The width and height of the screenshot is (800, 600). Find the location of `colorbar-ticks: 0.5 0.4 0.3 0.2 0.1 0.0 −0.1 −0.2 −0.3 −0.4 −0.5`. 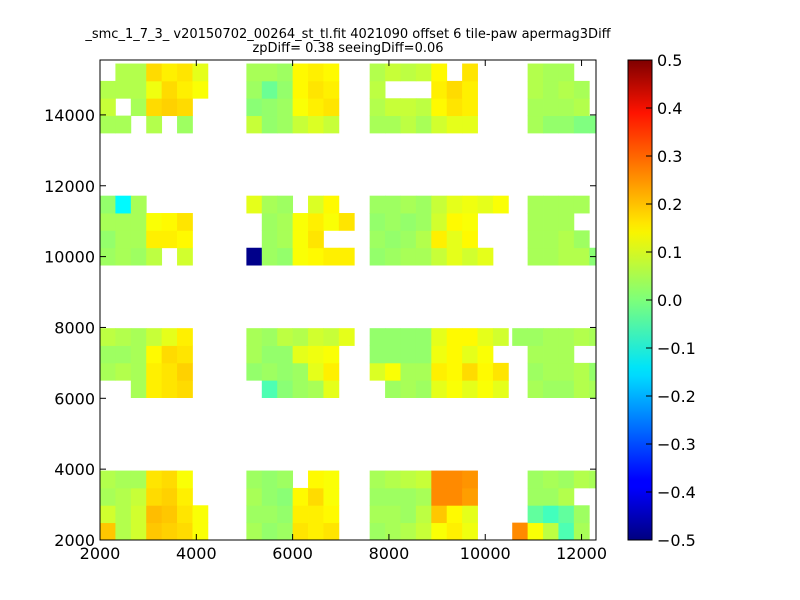

colorbar-ticks: 0.5 0.4 0.3 0.2 0.1 0.0 −0.1 −0.2 −0.3 −0.4 −0.5 is located at coordinates (671, 300).